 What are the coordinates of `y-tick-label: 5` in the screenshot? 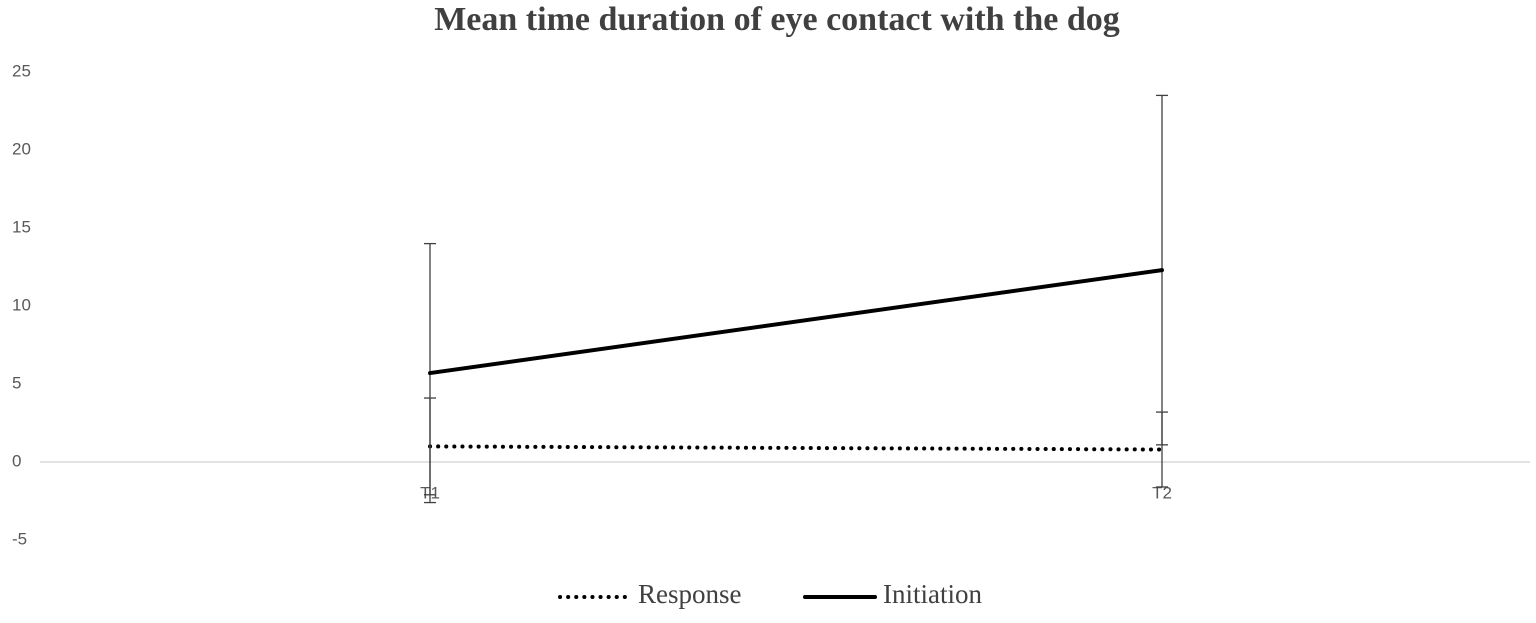 It's located at (16, 382).